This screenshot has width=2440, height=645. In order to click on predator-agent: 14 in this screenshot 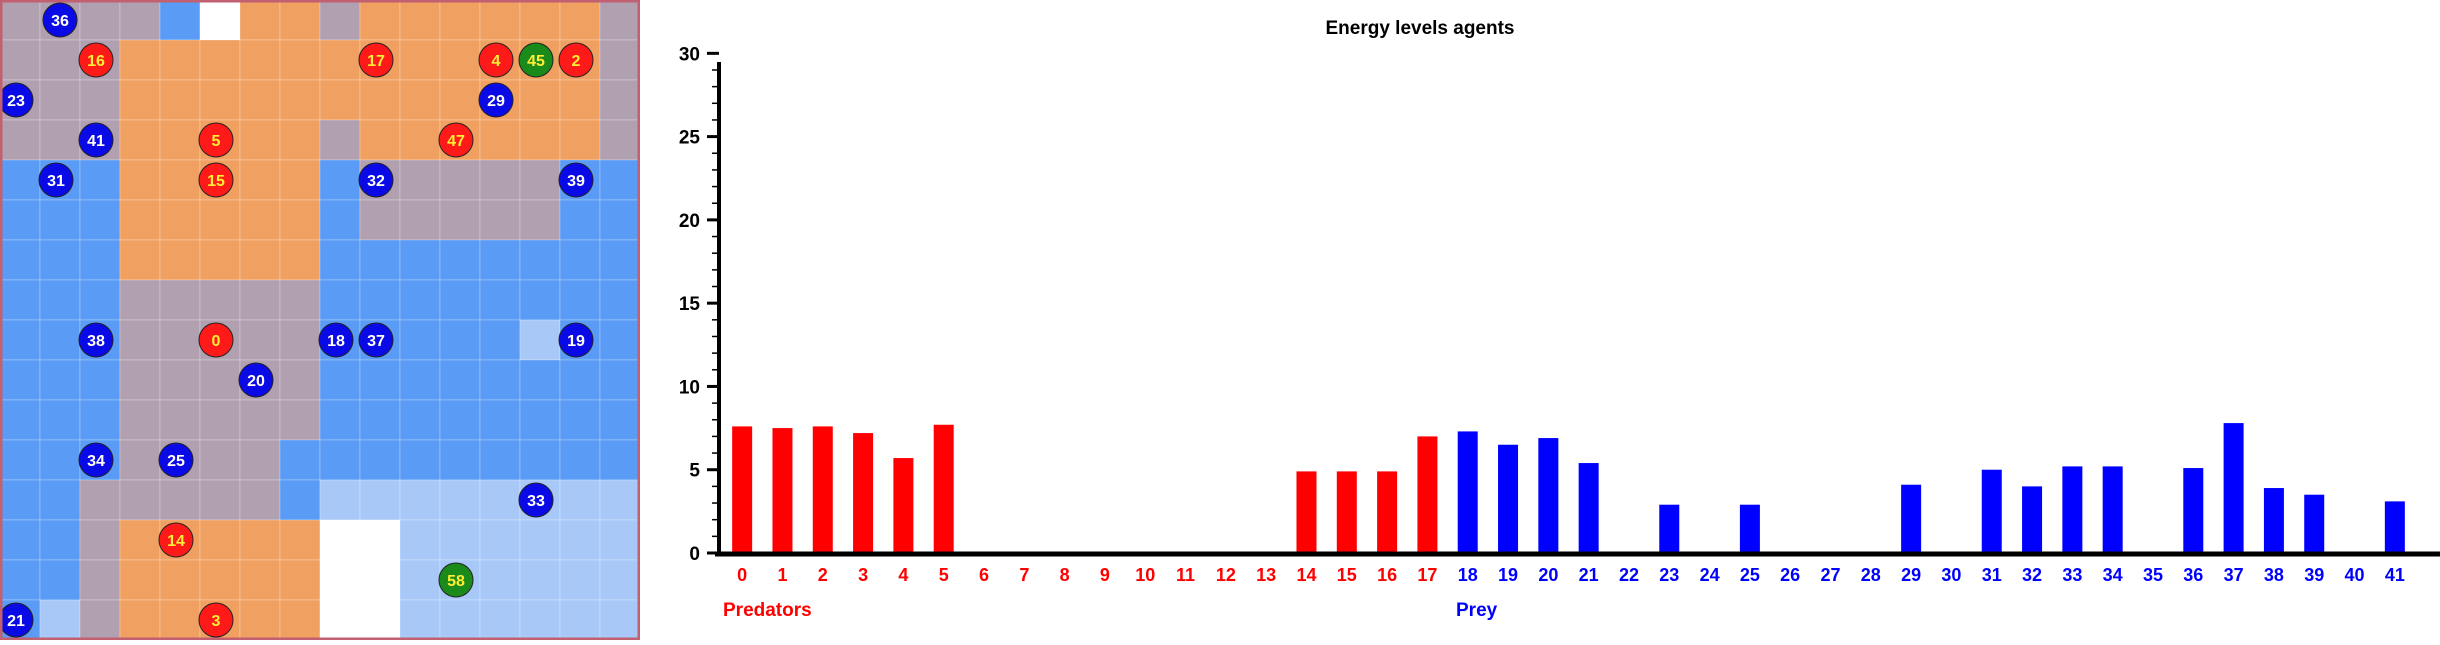, I will do `click(176, 540)`.